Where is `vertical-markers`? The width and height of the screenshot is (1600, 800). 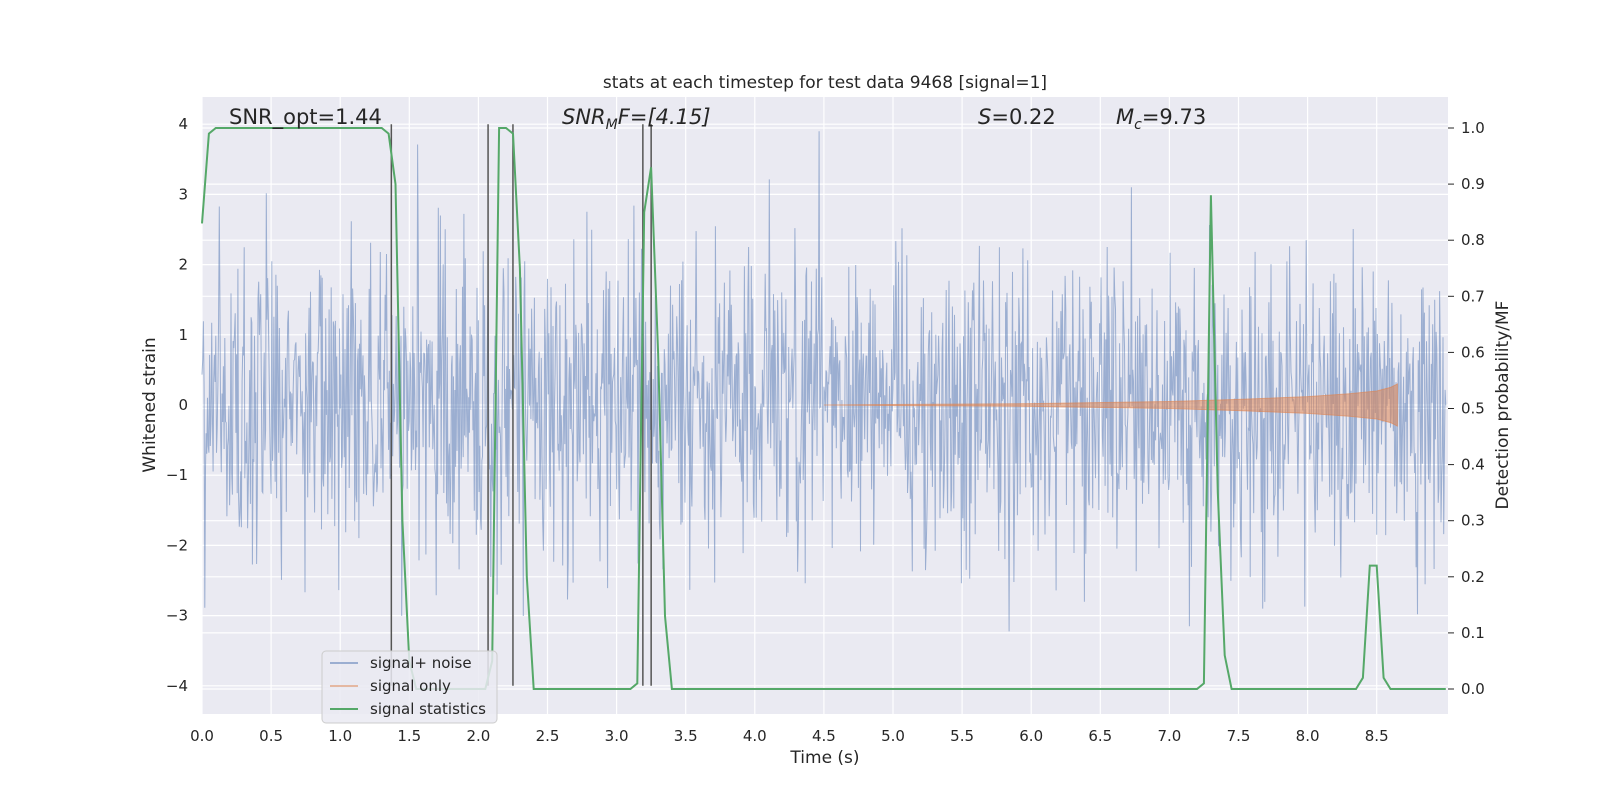 vertical-markers is located at coordinates (521, 405).